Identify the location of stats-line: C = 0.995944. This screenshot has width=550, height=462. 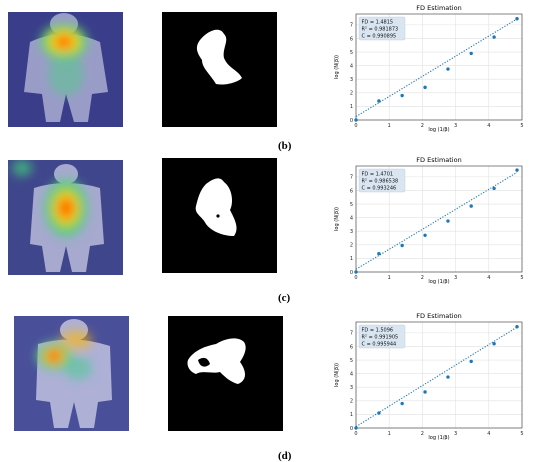
(379, 345).